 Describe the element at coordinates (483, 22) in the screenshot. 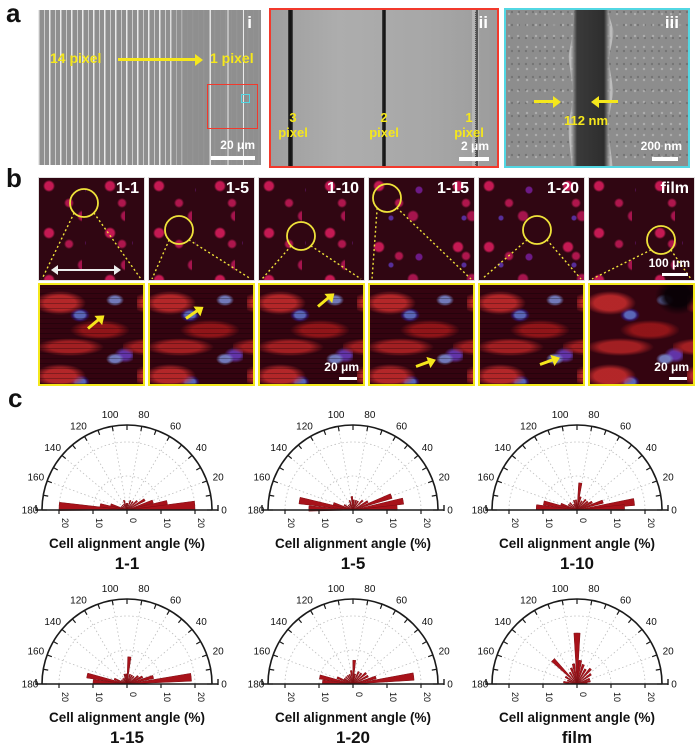

I see `subpanel-ii-tag: ii` at that location.